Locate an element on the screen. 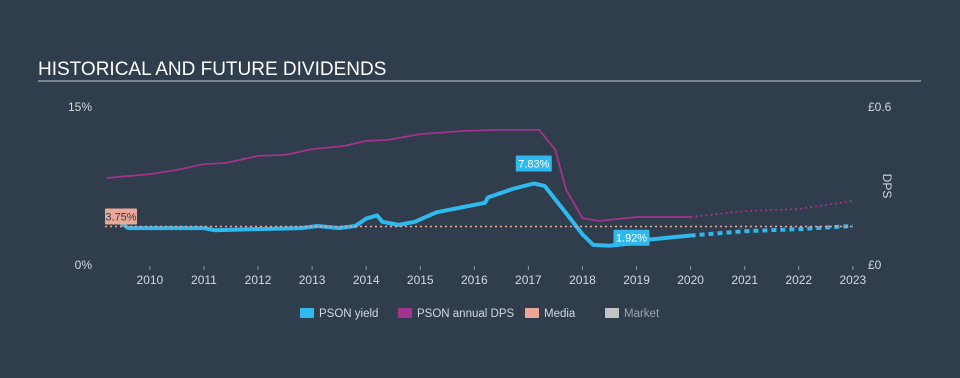 The image size is (960, 378). chart-title: HISTORICAL AND FUTURE DIVIDENDS is located at coordinates (212, 69).